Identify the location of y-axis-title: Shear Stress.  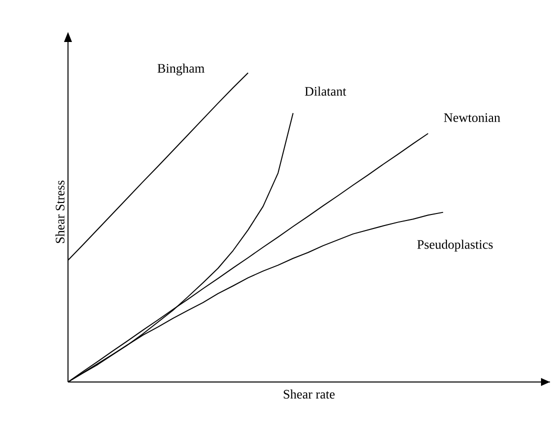
(59, 211).